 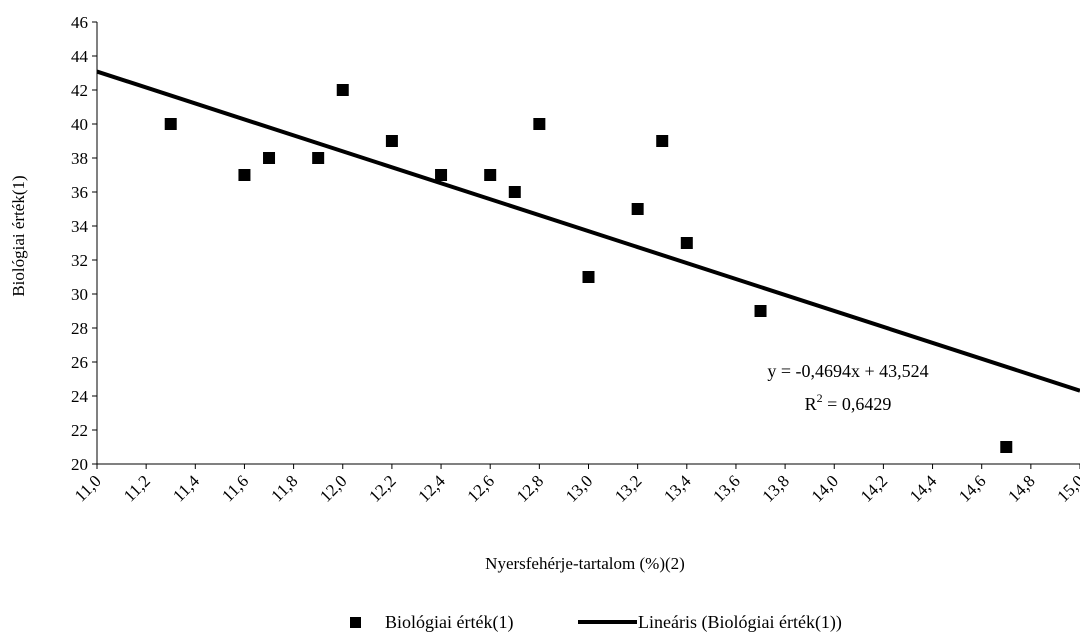 What do you see at coordinates (585, 563) in the screenshot?
I see `x-axis-title: Nyersfehérje-tartalom (%)(2)` at bounding box center [585, 563].